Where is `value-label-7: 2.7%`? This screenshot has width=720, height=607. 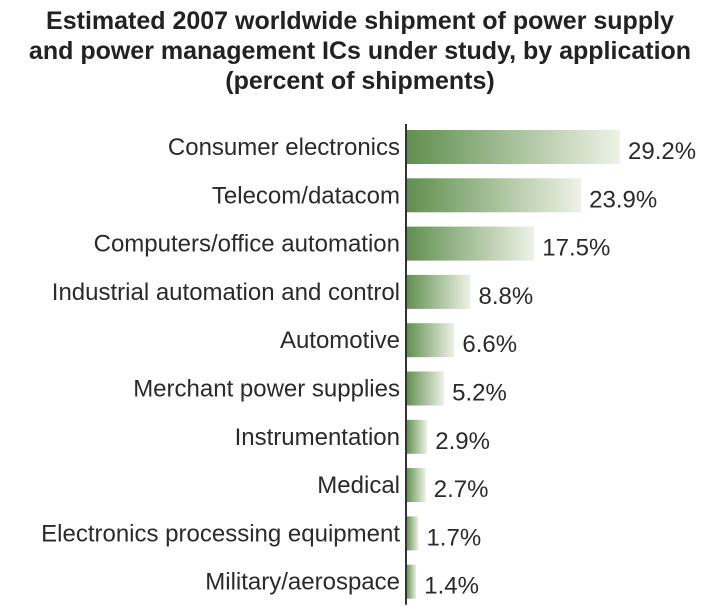
value-label-7: 2.7% is located at coordinates (461, 489).